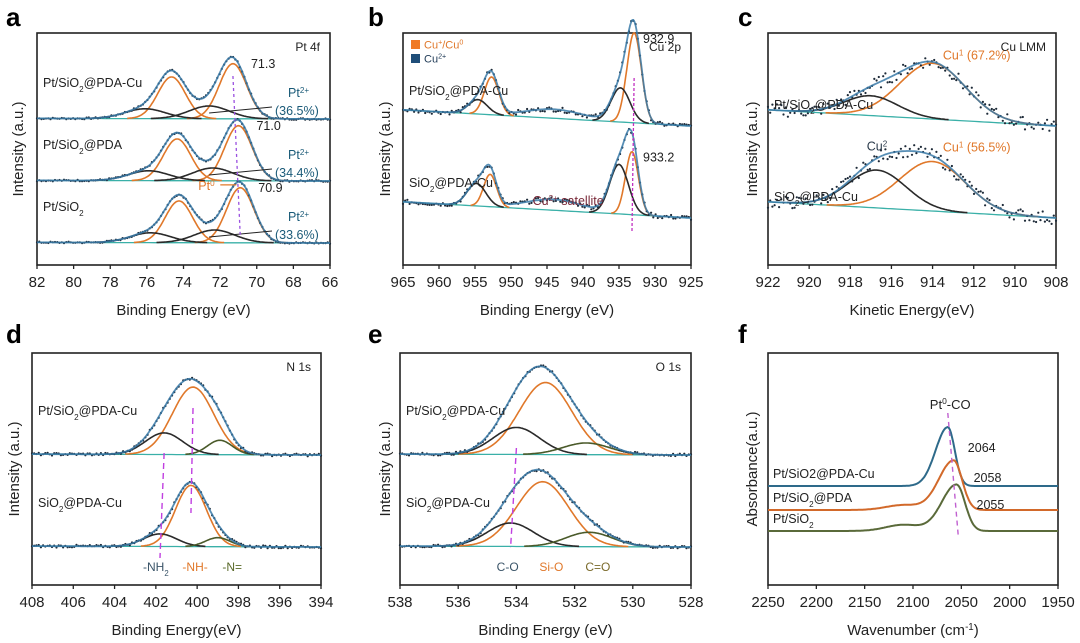 The height and width of the screenshot is (643, 1080). I want to click on ir-spectrum-line, so click(913, 485).